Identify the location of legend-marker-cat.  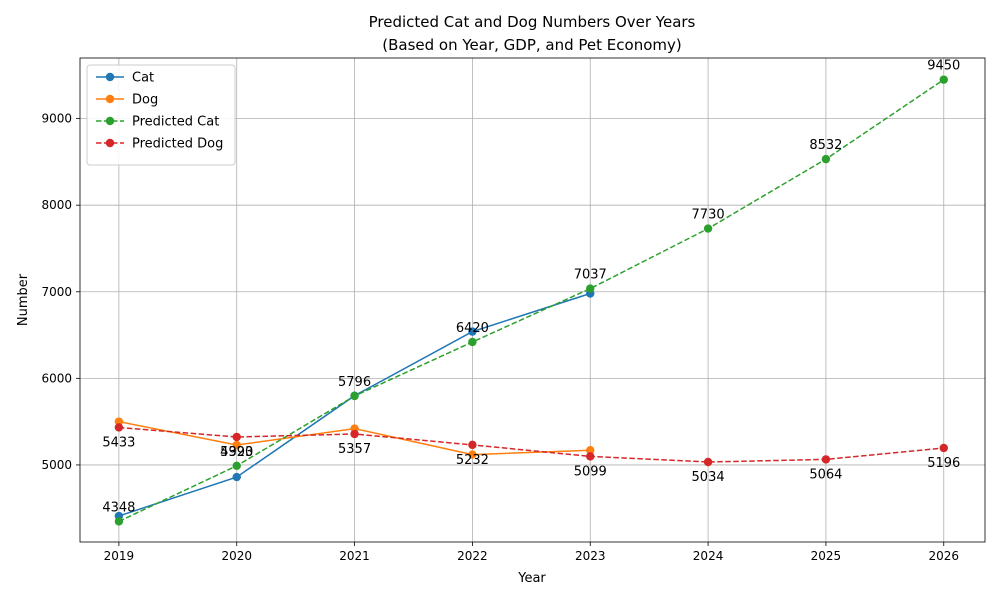
(110, 77).